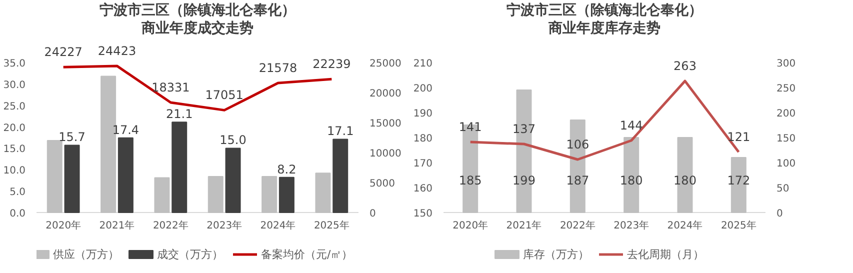 The height and width of the screenshot is (273, 853). What do you see at coordinates (665, 254) in the screenshot?
I see `legend-label: 去化周期（月）` at bounding box center [665, 254].